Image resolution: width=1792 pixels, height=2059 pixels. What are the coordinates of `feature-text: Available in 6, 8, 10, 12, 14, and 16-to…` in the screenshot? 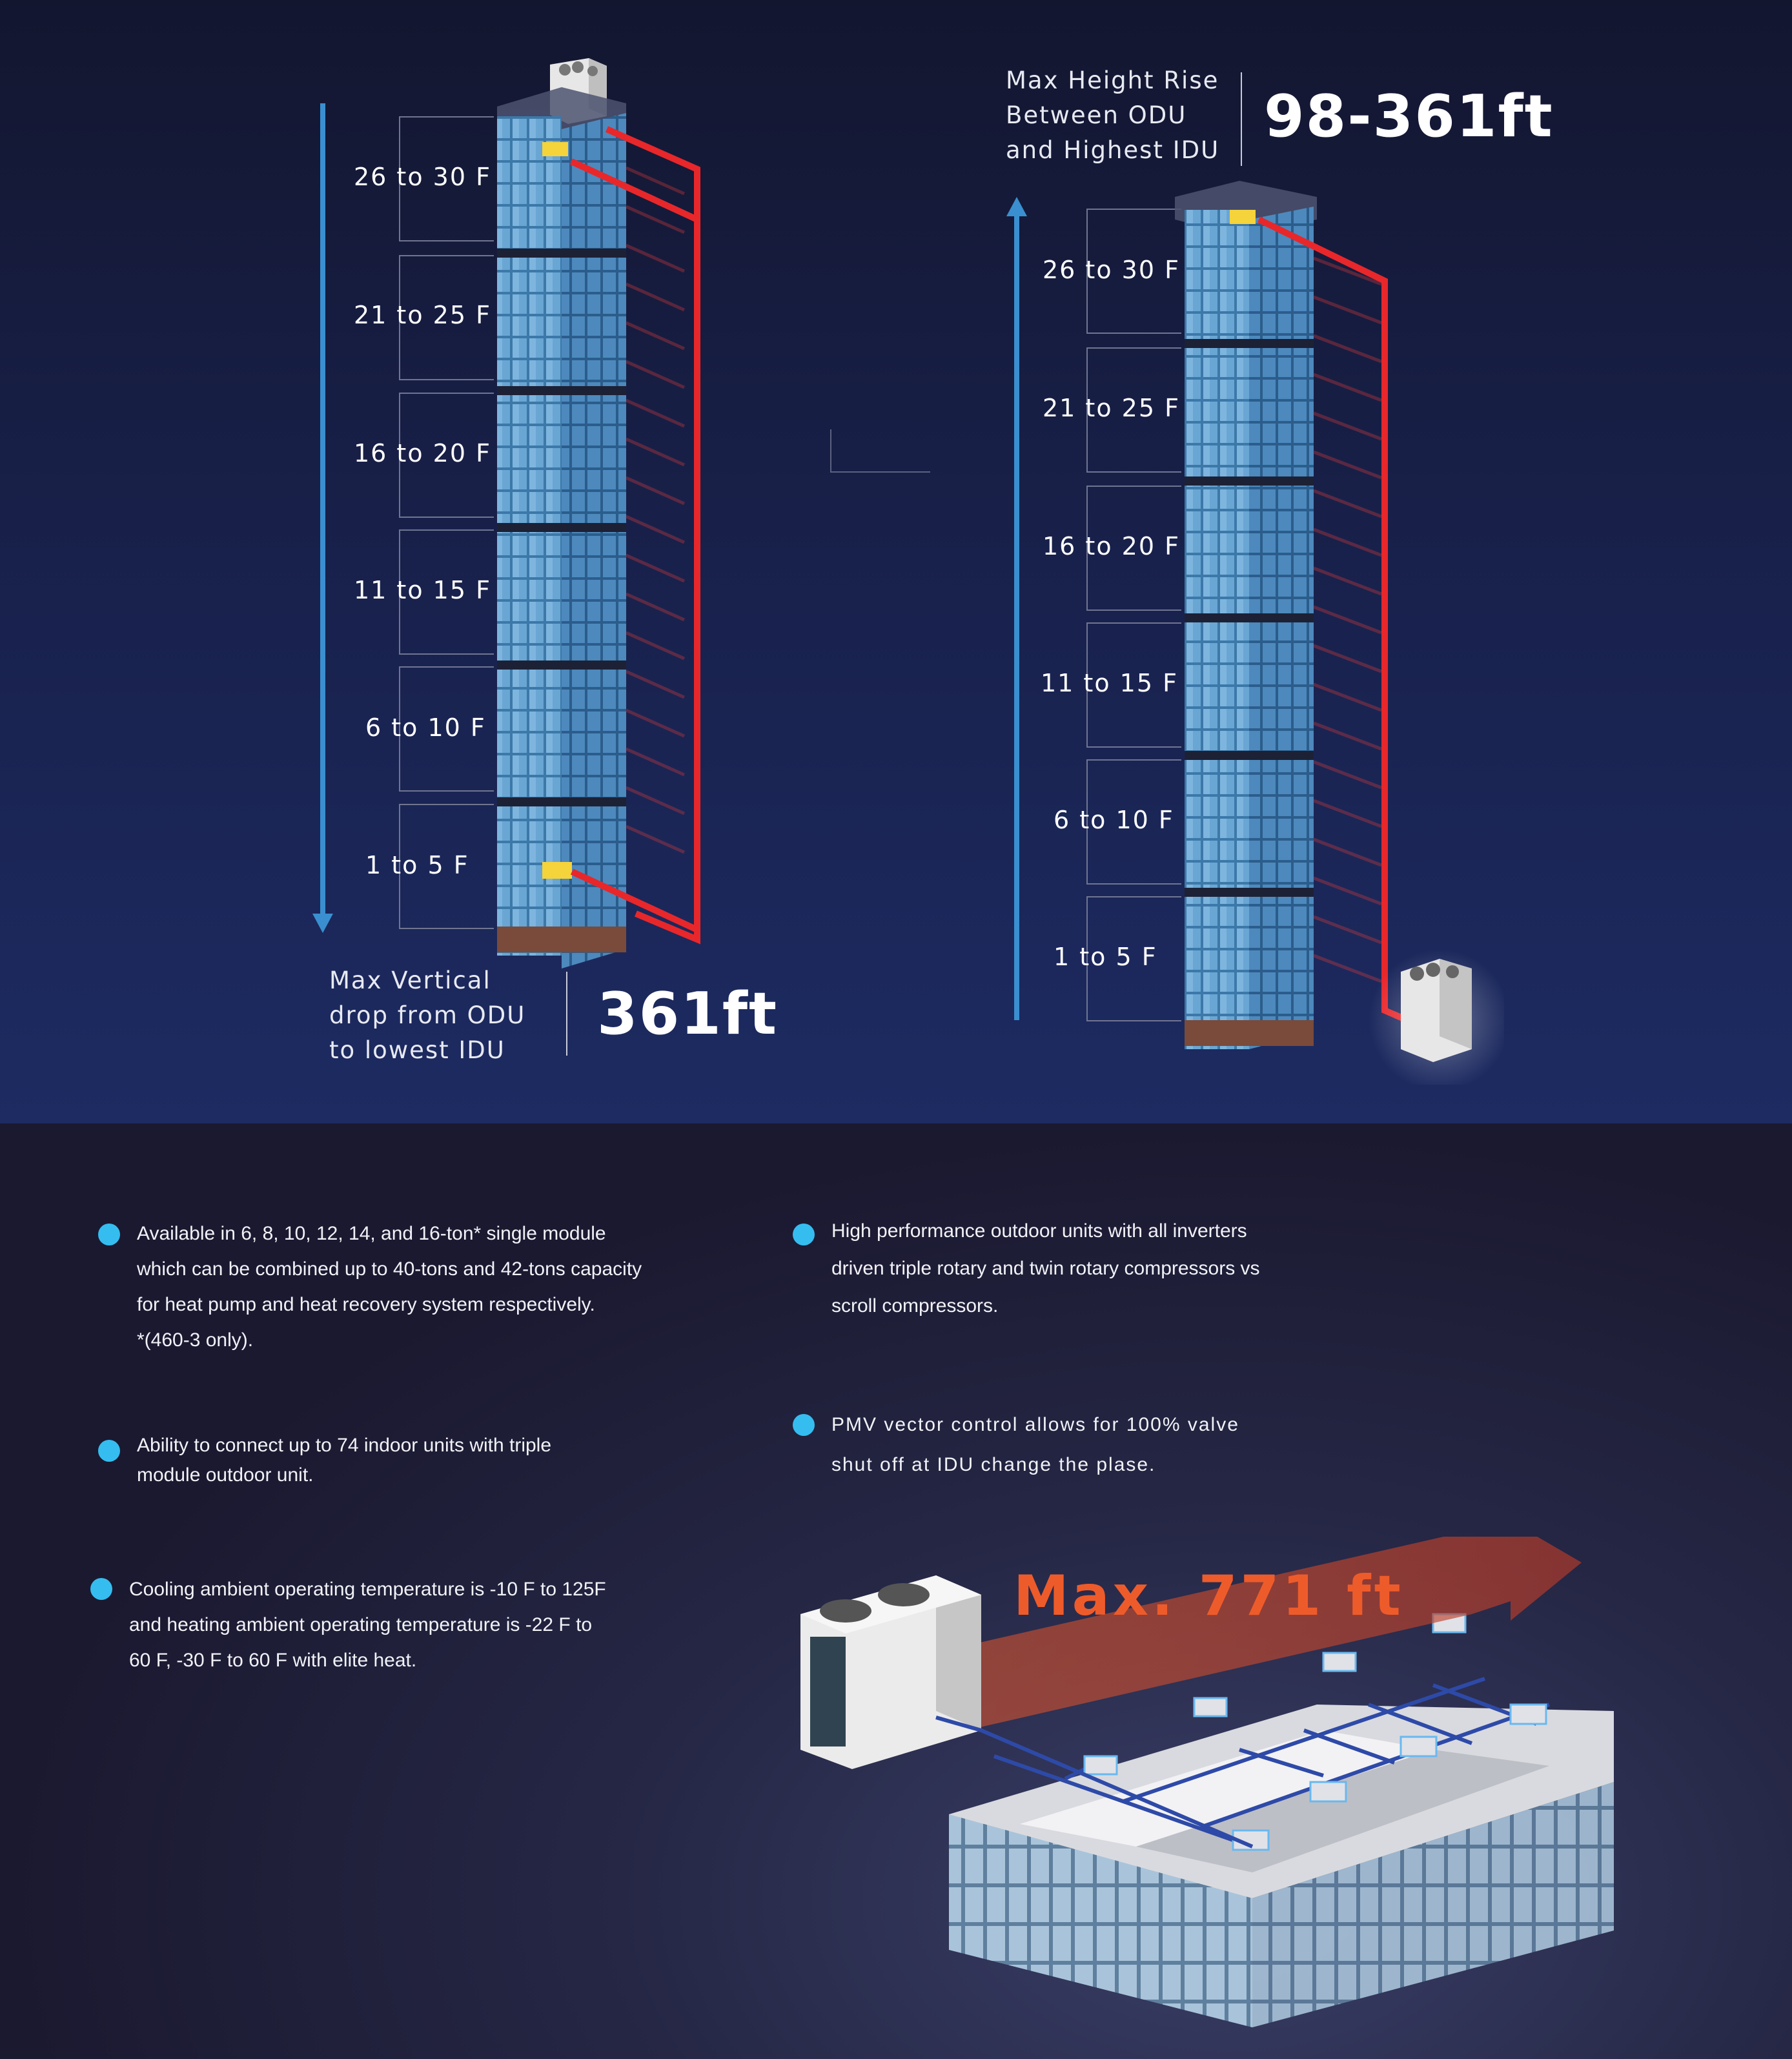 It's located at (389, 1287).